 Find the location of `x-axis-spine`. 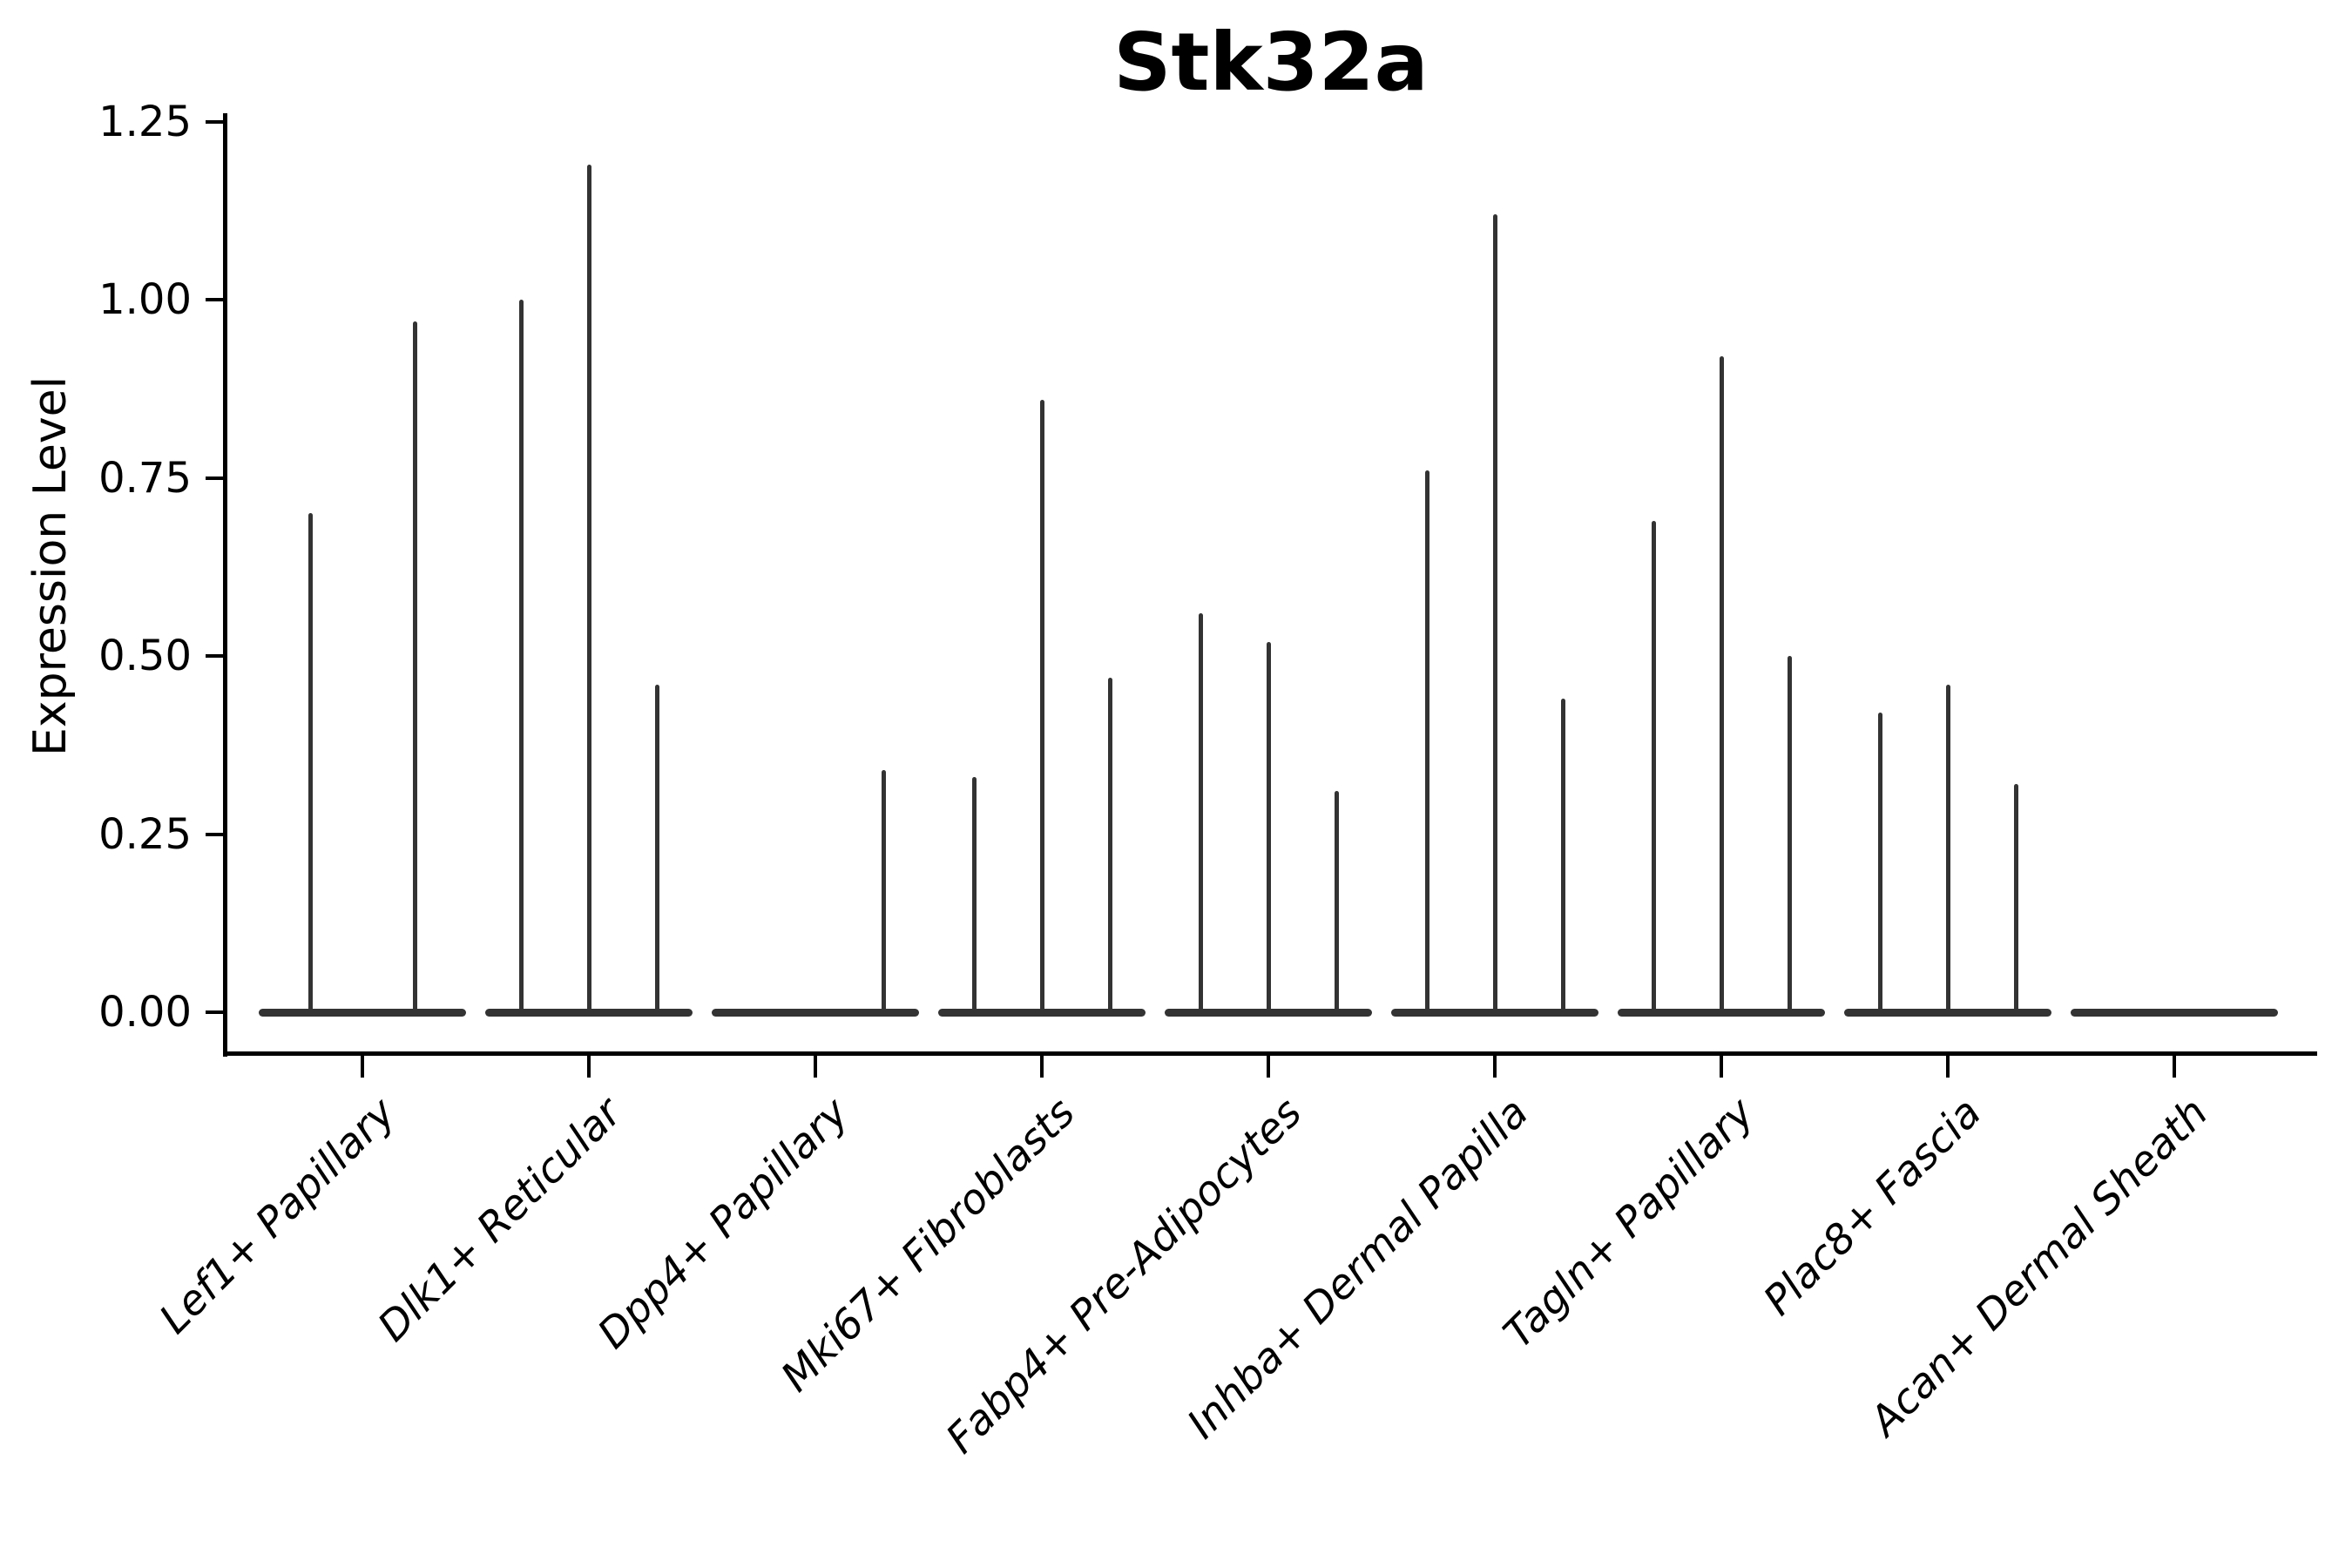

x-axis-spine is located at coordinates (1270, 1054).